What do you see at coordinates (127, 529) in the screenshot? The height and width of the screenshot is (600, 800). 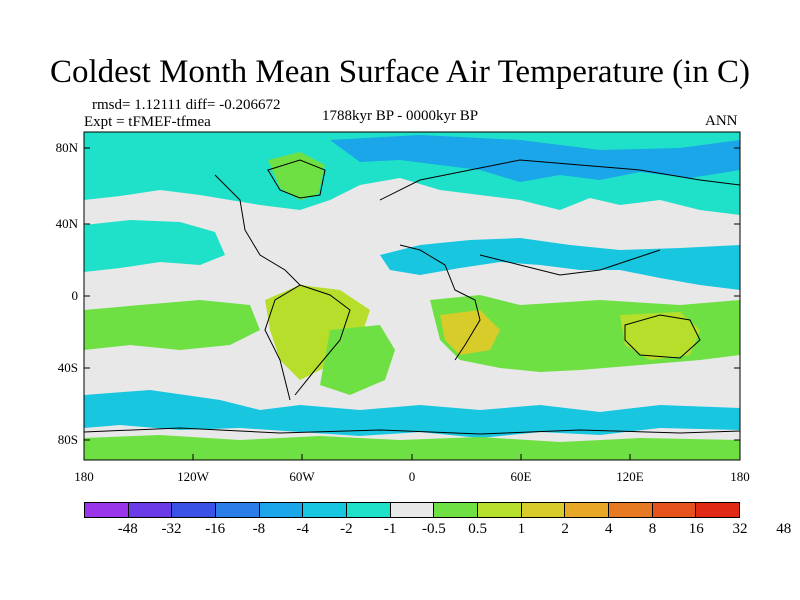 I see `colorbar-tick-label: -48` at bounding box center [127, 529].